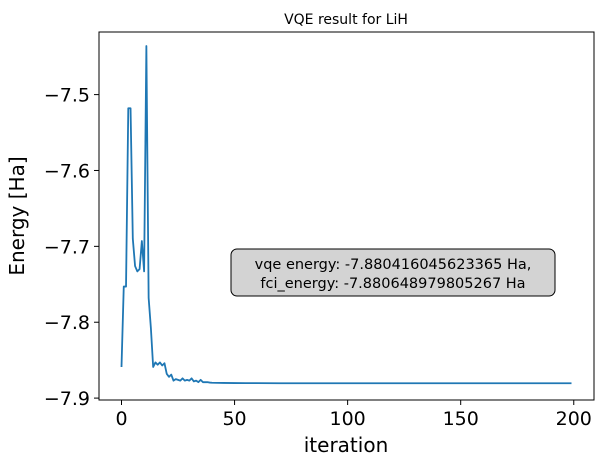  I want to click on x-tick-label: 200, so click(574, 419).